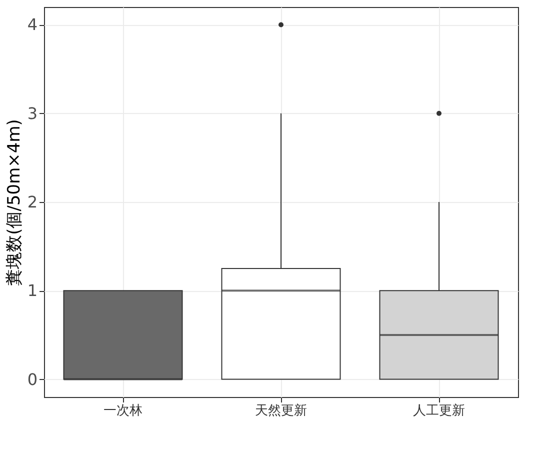 This screenshot has width=537, height=463. I want to click on y-tick-label: 3, so click(32, 113).